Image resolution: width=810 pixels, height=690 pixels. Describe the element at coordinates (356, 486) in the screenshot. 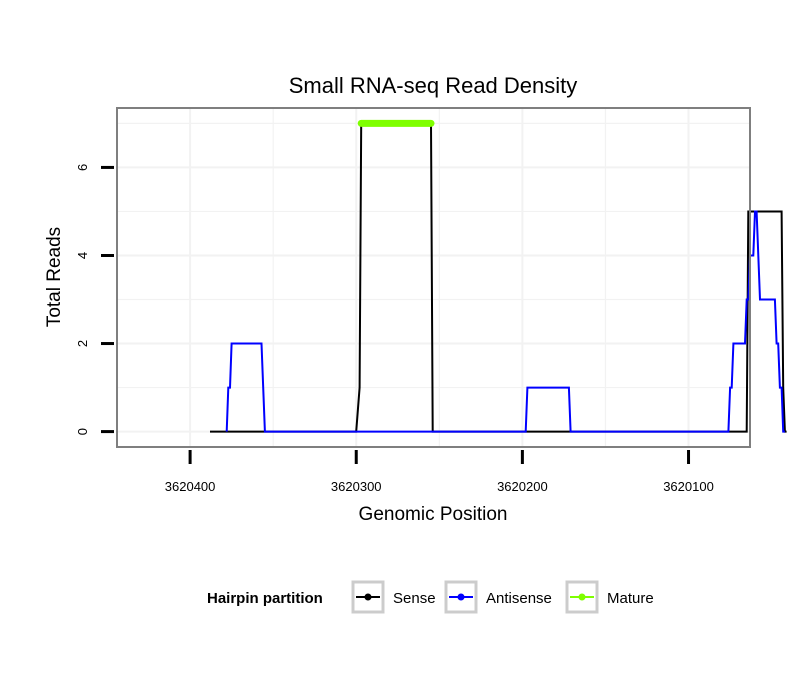

I see `x-tick-label: 3620300` at that location.